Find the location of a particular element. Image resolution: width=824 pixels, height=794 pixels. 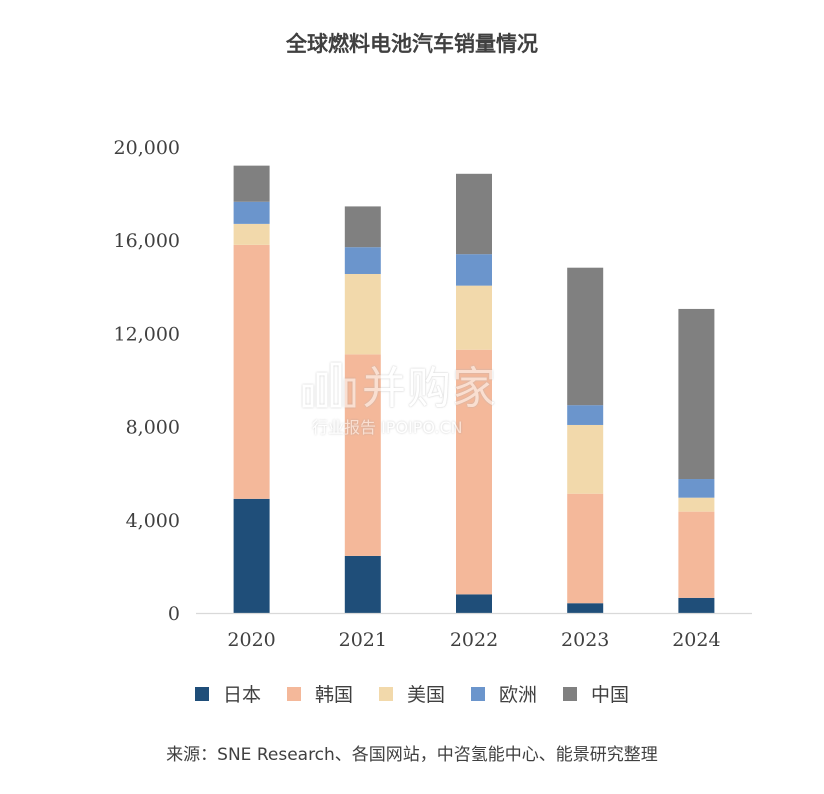

bar-2021-日本 is located at coordinates (362, 584).